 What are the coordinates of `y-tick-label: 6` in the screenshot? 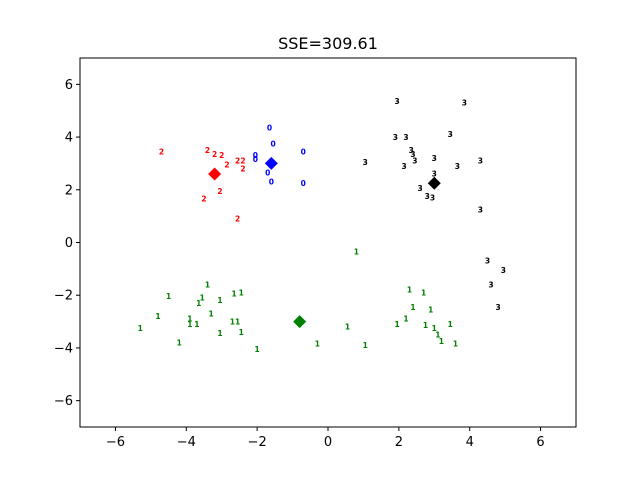 It's located at (69, 85).